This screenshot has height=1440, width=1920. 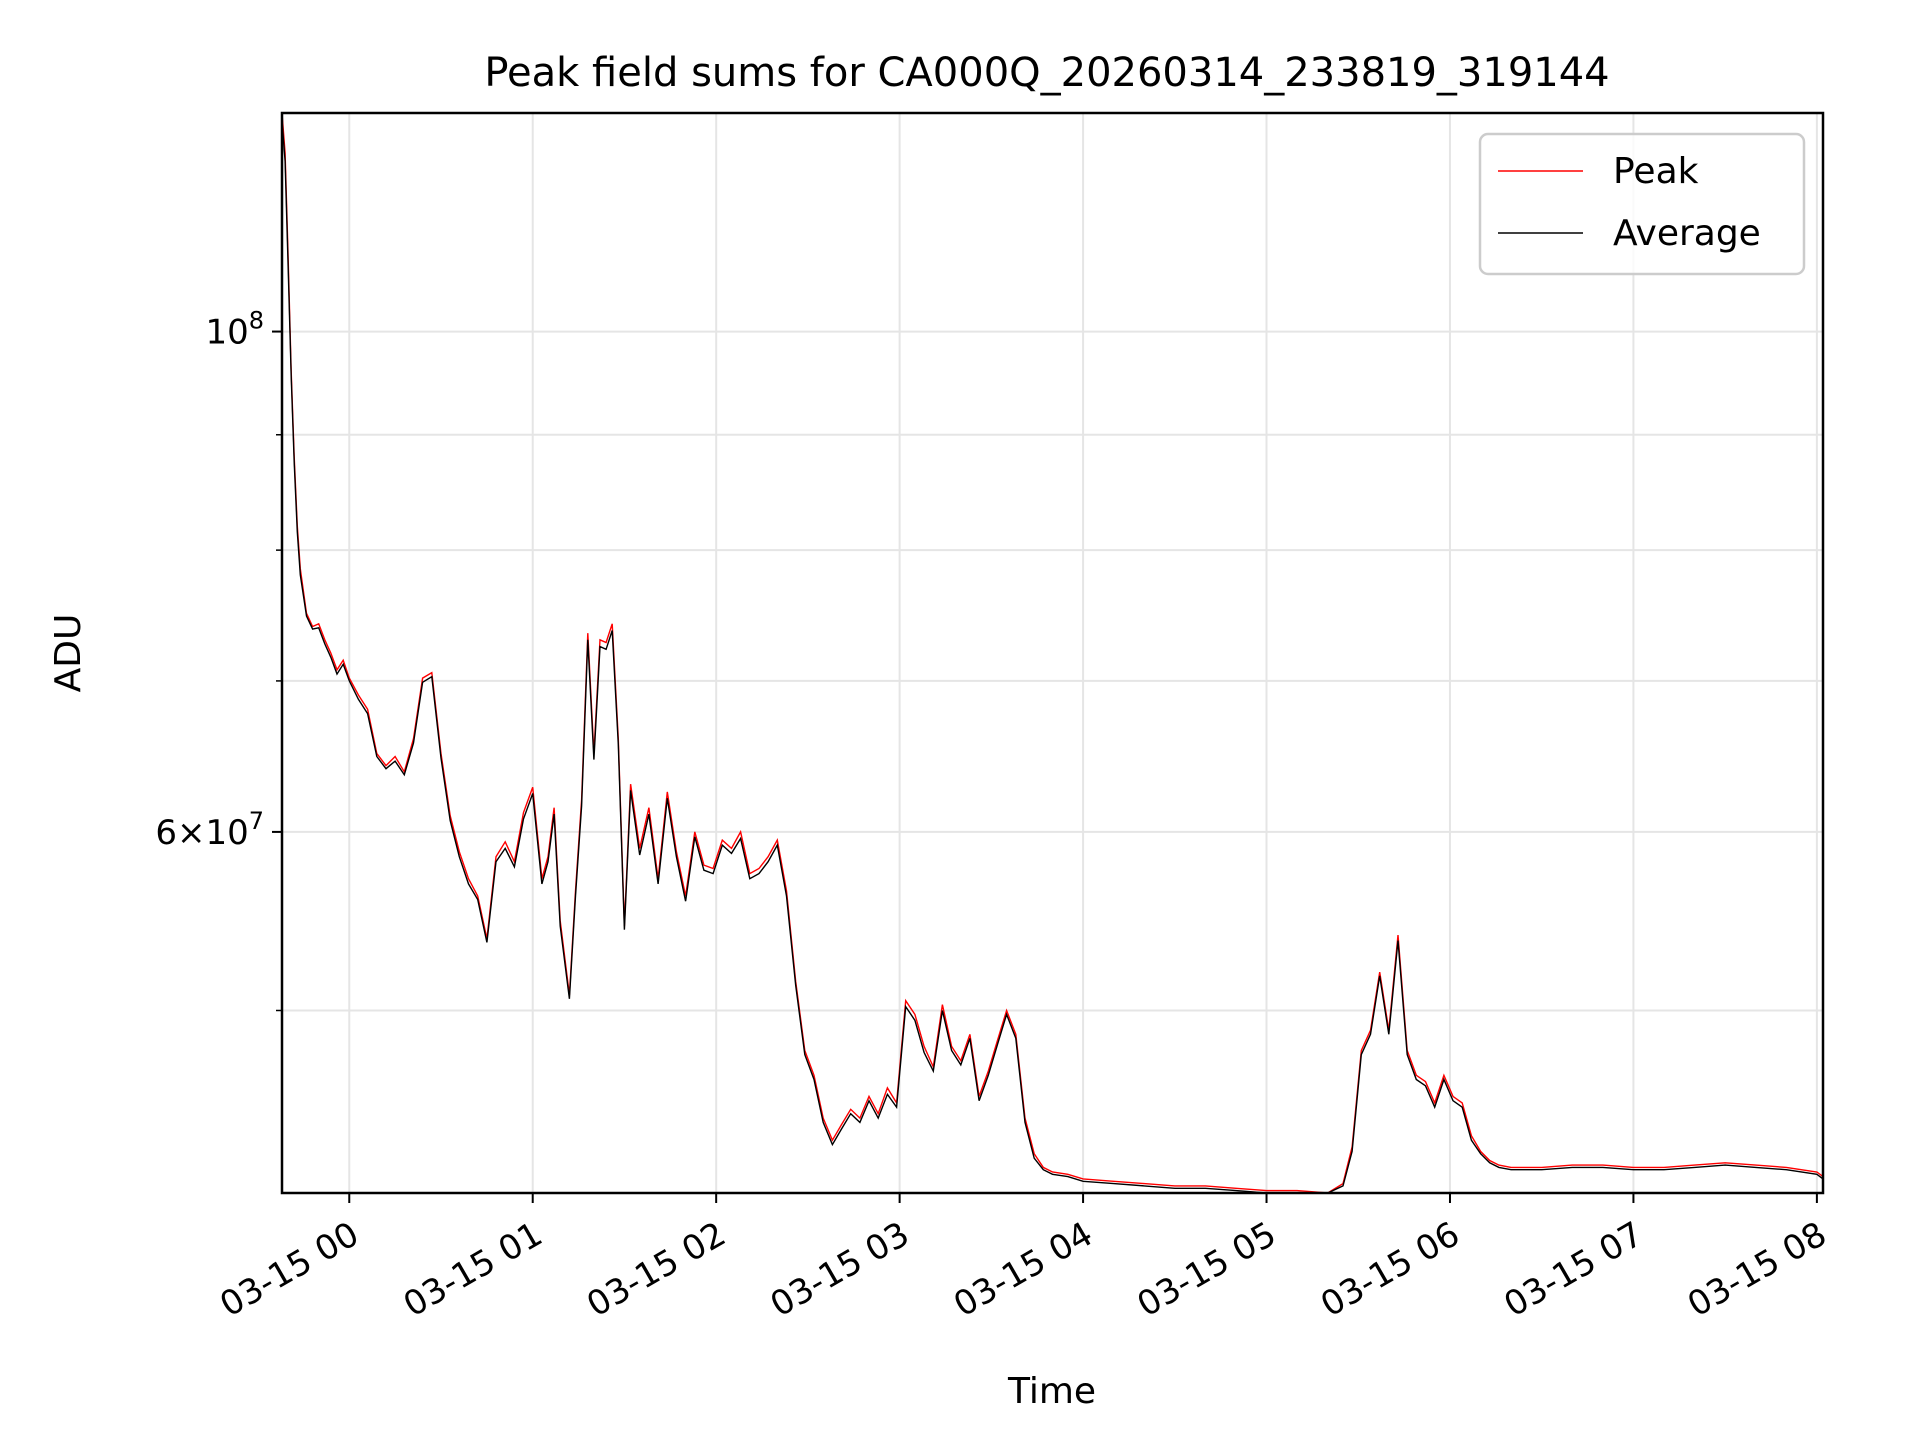 What do you see at coordinates (1574, 1269) in the screenshot?
I see `x-tick-label: 03-15 07` at bounding box center [1574, 1269].